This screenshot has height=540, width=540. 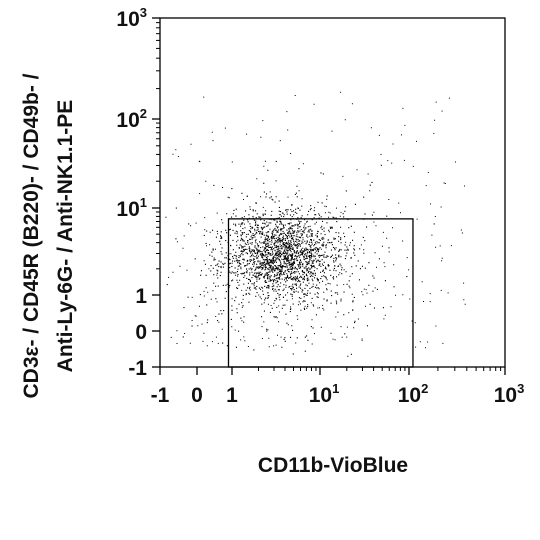 I want to click on x-tick-label: 0, so click(x=197, y=395).